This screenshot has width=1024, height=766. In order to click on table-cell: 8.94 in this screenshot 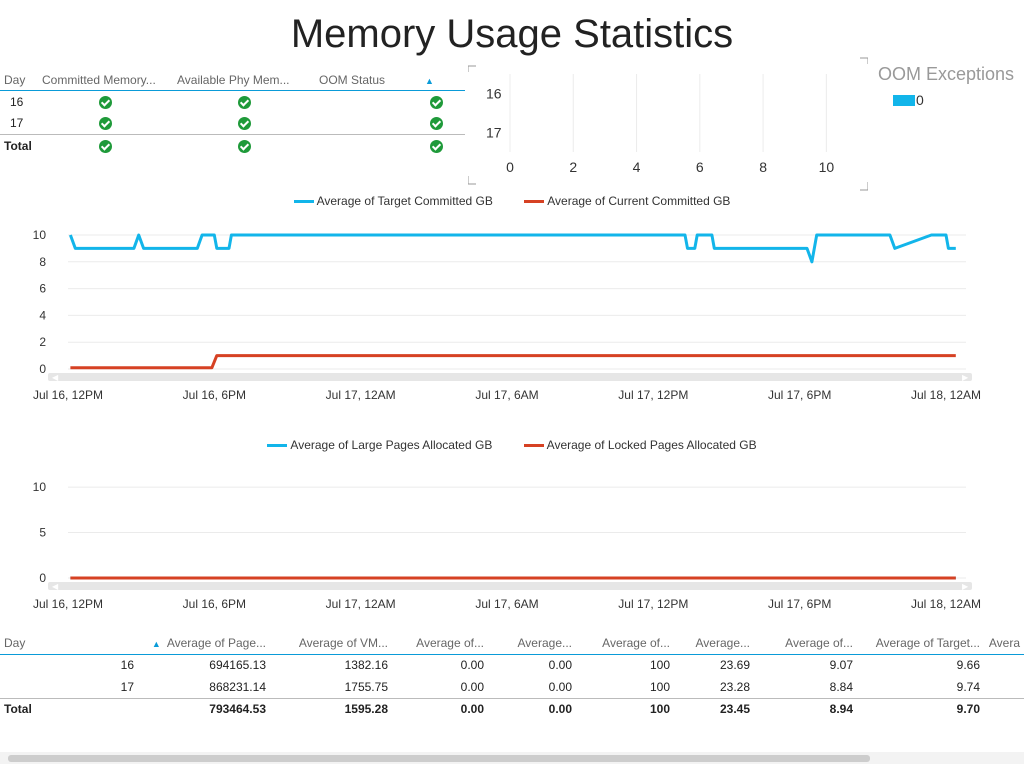, I will do `click(805, 708)`.